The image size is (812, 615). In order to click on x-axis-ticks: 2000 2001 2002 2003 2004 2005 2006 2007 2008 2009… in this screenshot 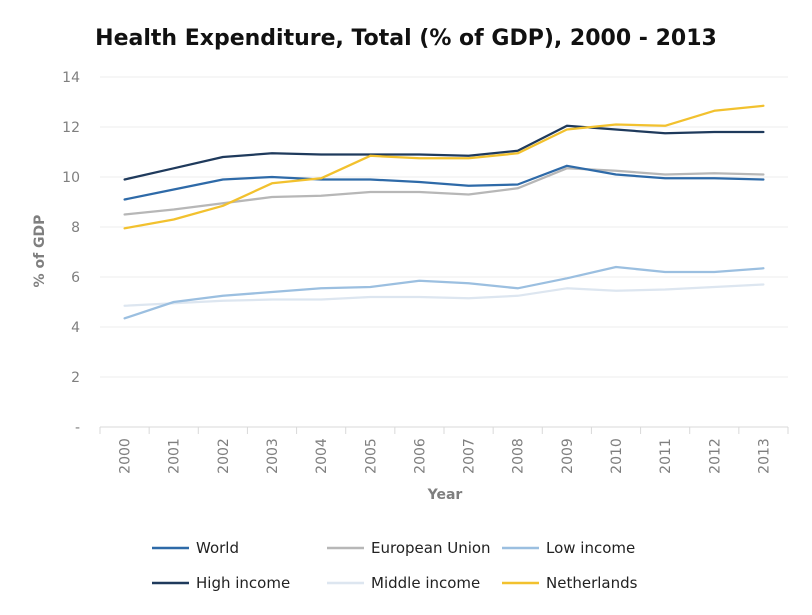, I will do `click(445, 456)`.